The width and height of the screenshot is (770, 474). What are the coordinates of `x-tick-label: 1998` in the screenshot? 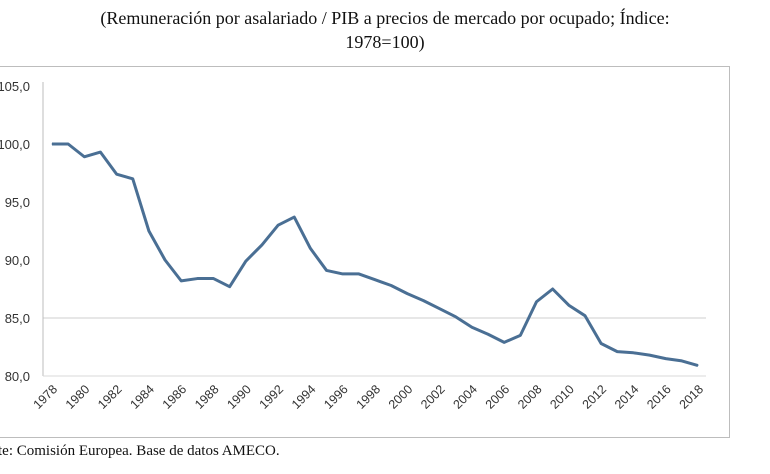 It's located at (369, 397).